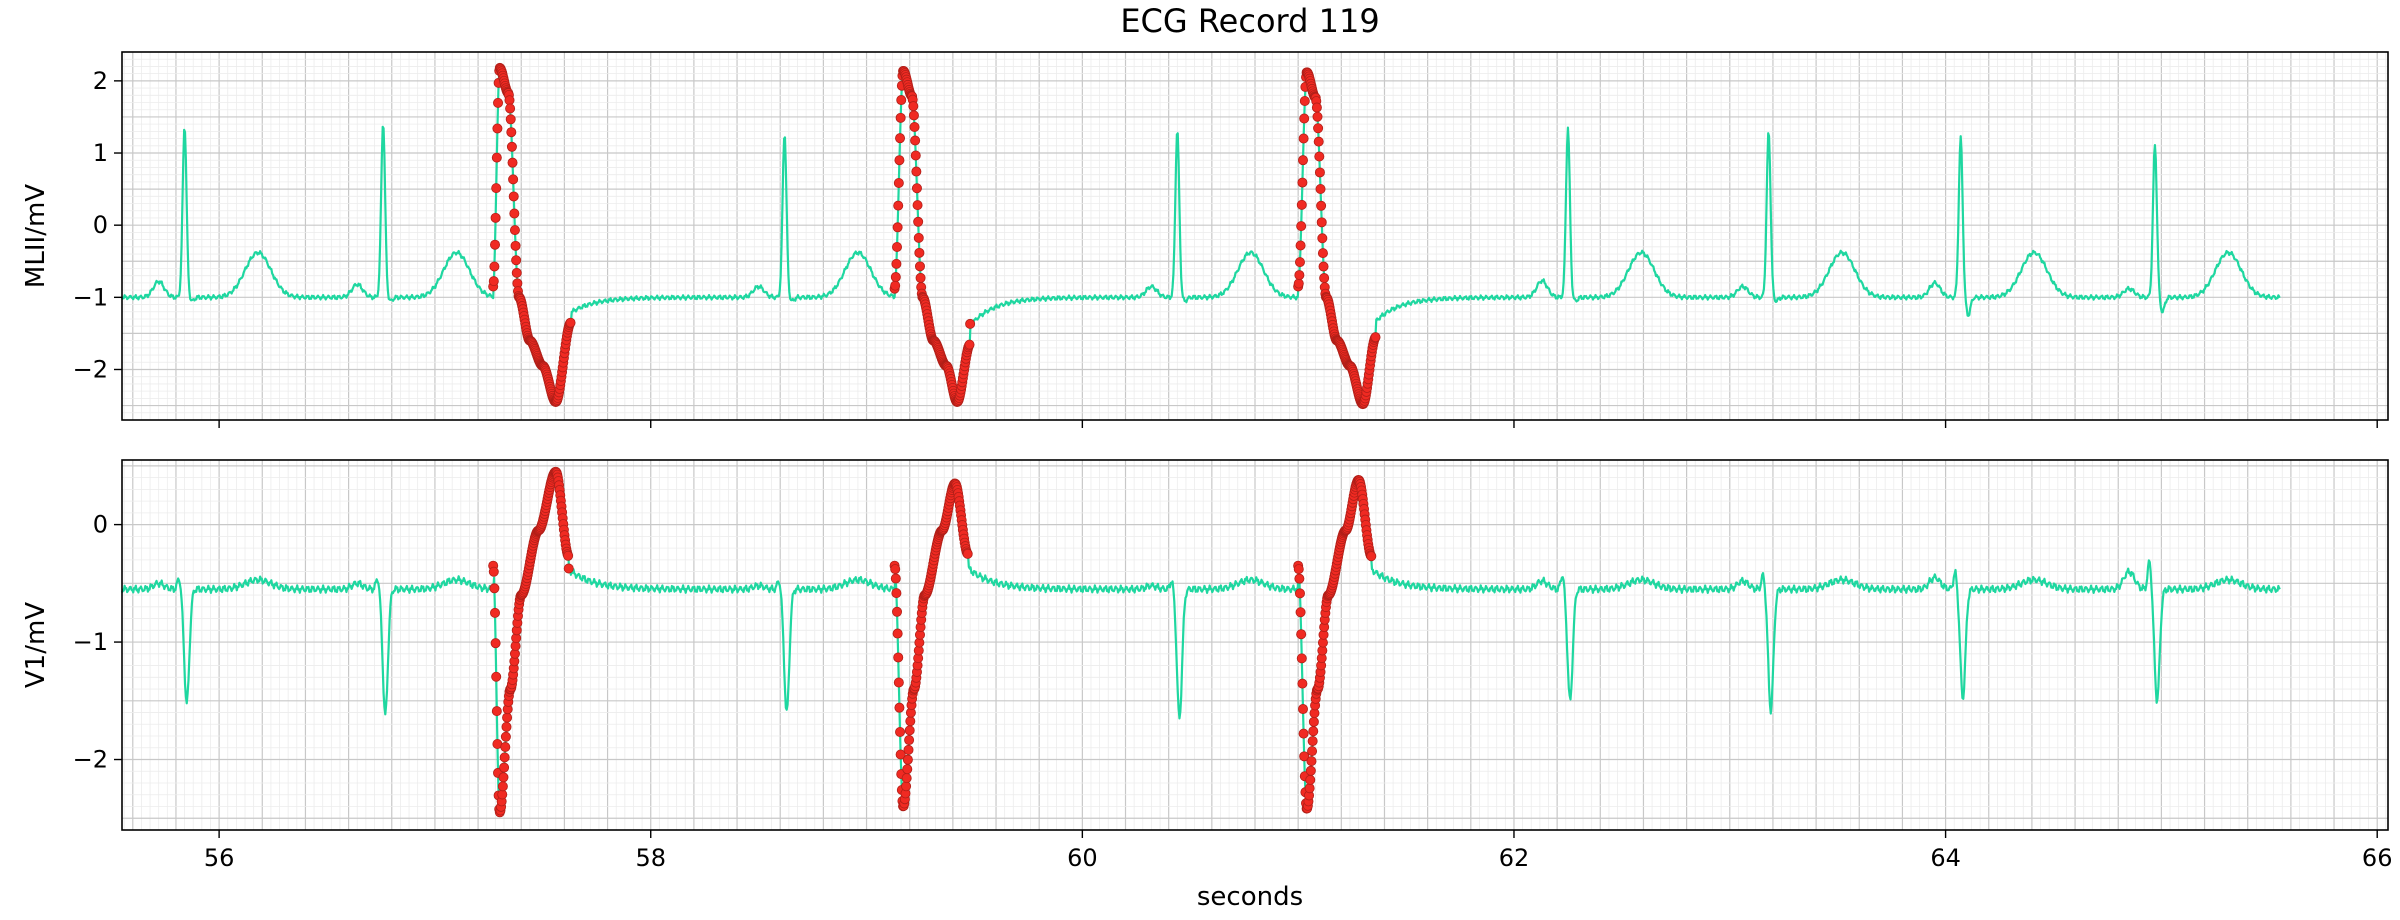 The height and width of the screenshot is (920, 2400). What do you see at coordinates (1945, 858) in the screenshot?
I see `x-tick-label: 64` at bounding box center [1945, 858].